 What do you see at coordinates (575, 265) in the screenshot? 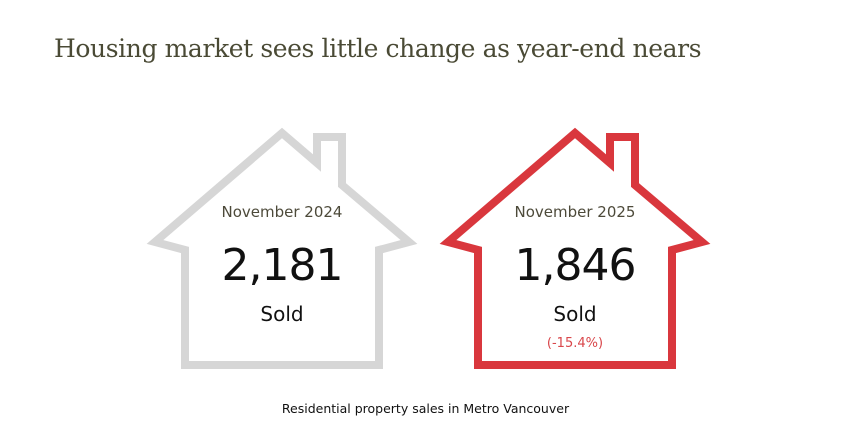
I see `sold-value-2025: 1,846` at bounding box center [575, 265].